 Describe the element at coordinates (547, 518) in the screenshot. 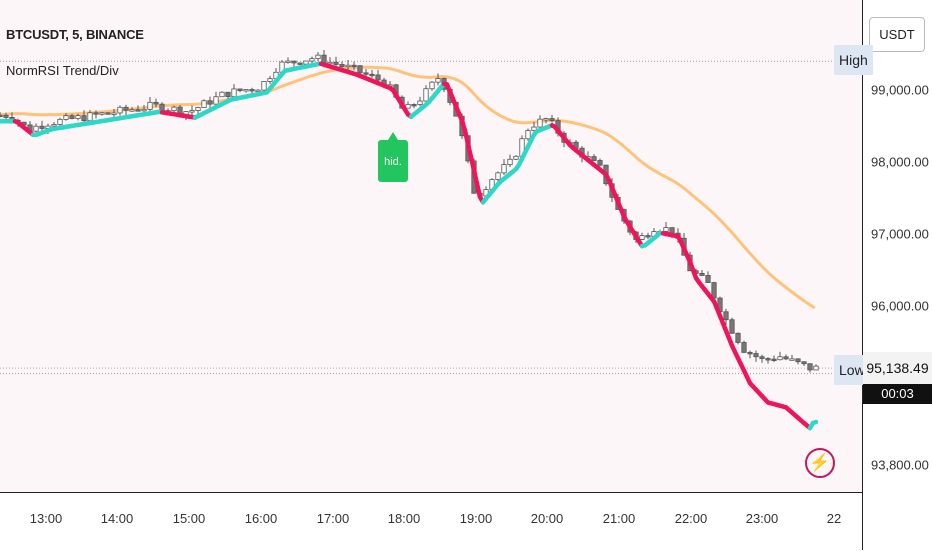

I see `time-tick: 20:00` at that location.